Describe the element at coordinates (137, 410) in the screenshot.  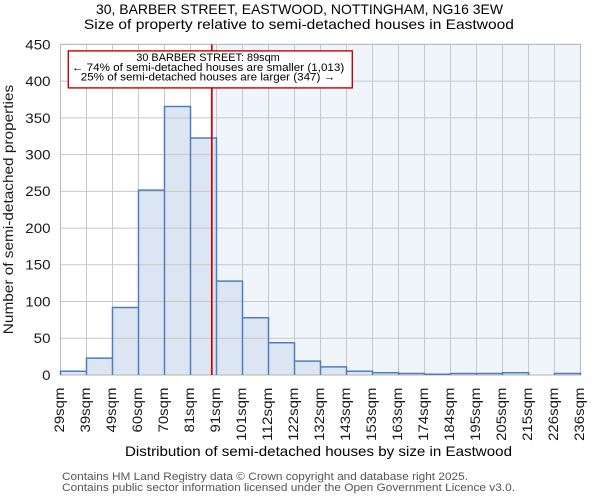
I see `svg-text: 60sqm` at that location.